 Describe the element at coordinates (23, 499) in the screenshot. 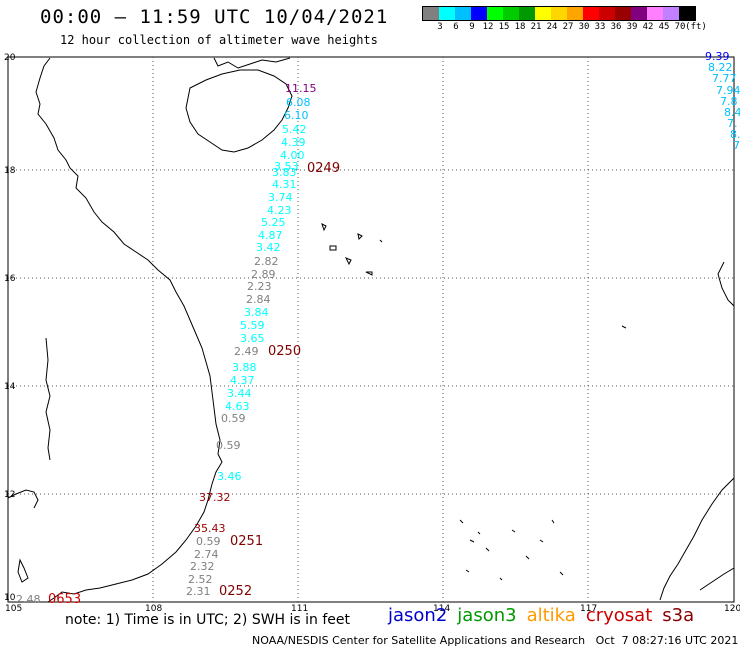

I see `gulf-coastline` at that location.